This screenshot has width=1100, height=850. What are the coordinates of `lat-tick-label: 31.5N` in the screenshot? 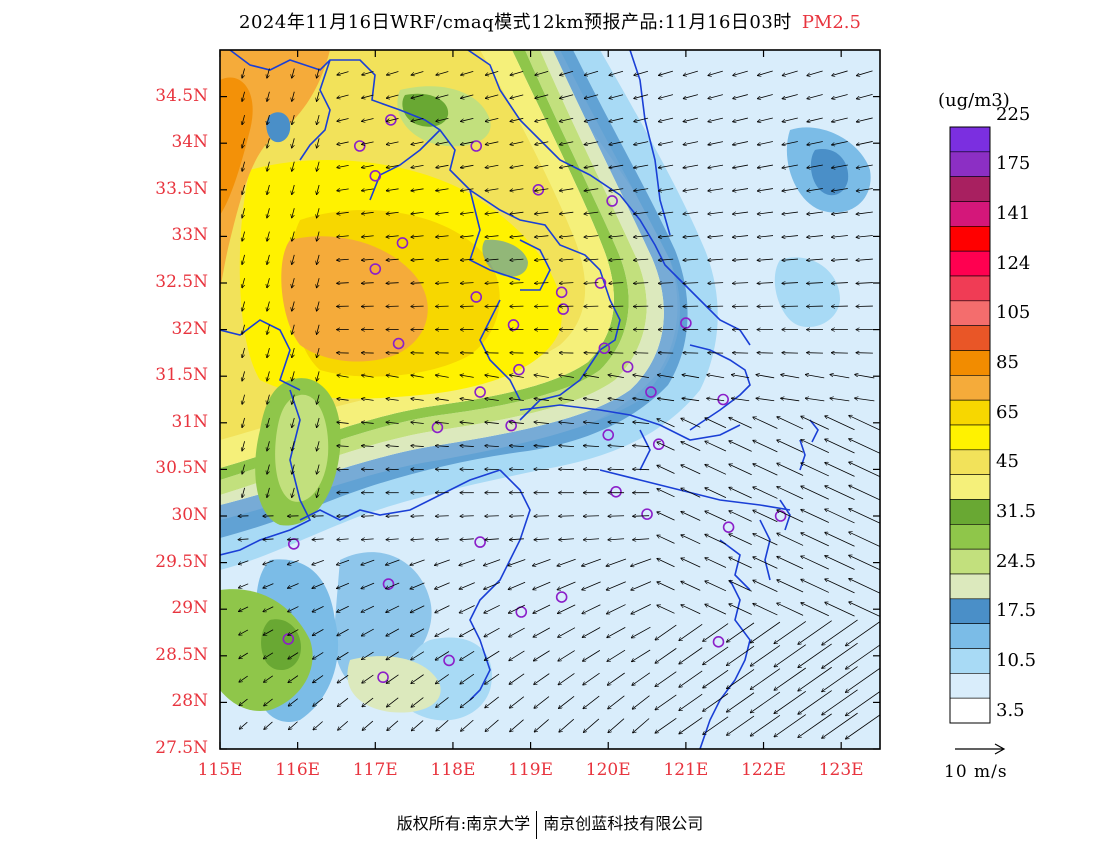 It's located at (181, 375).